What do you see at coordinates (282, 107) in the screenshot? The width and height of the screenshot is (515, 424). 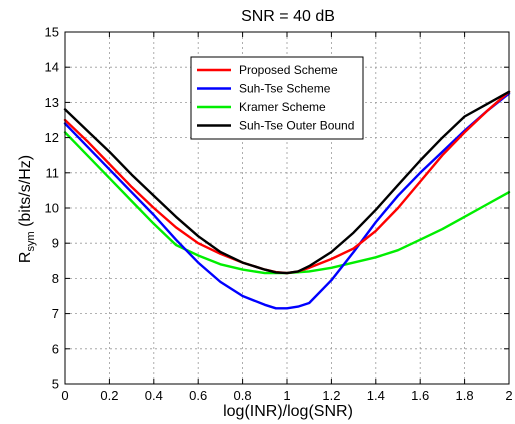 I see `legend-label-kramer-scheme: Kramer Scheme` at bounding box center [282, 107].